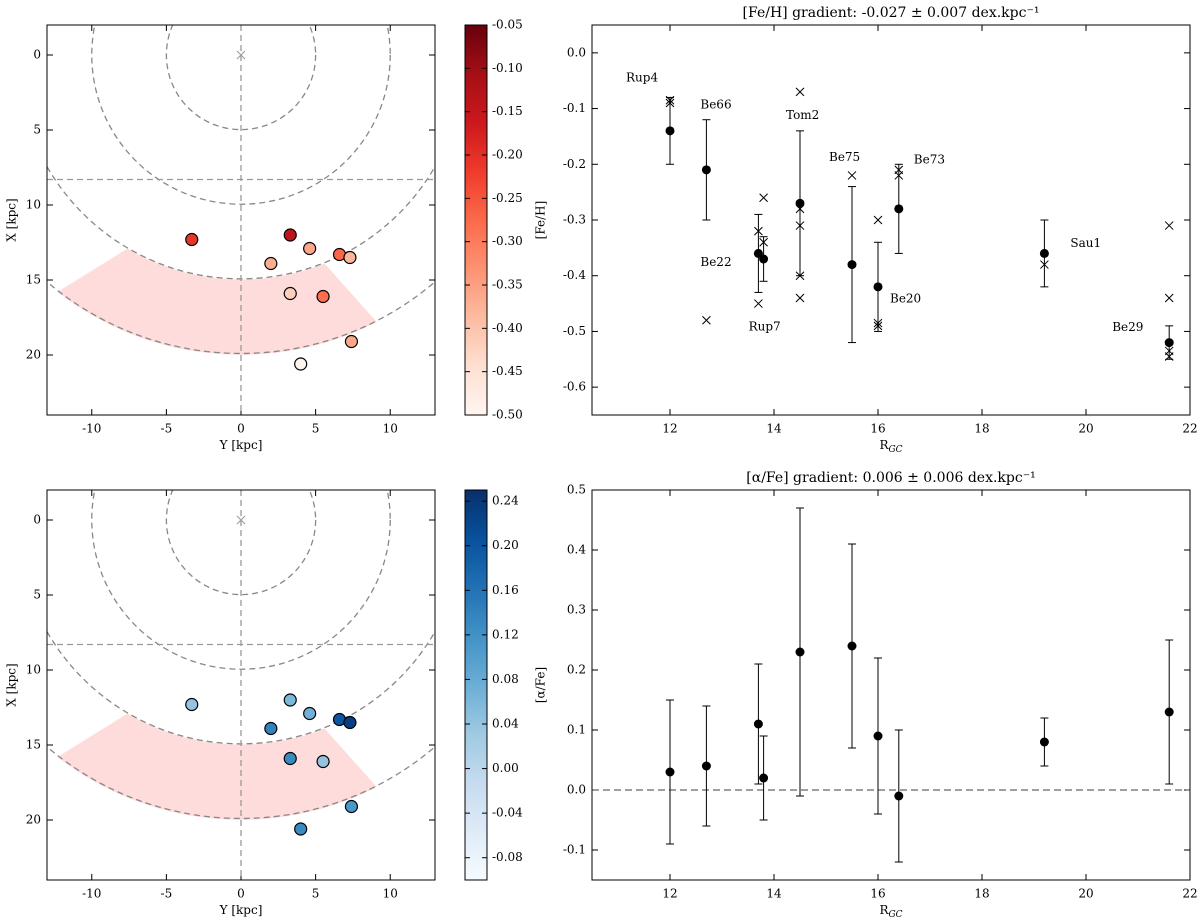 The height and width of the screenshot is (920, 1200). I want to click on colorbar-tick-label: -0.35, so click(507, 285).